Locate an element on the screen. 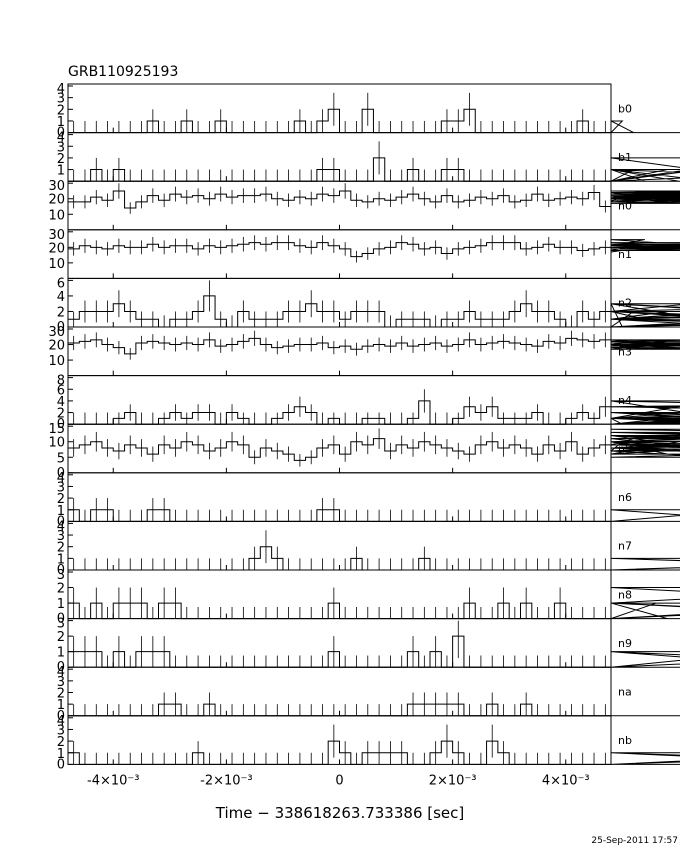  y-tick-label: 15 is located at coordinates (56, 429).